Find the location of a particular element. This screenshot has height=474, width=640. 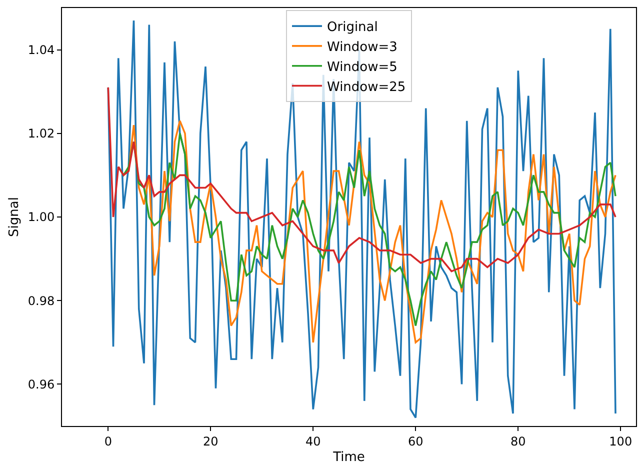

y-tick-label: 1.04 is located at coordinates (41, 50).